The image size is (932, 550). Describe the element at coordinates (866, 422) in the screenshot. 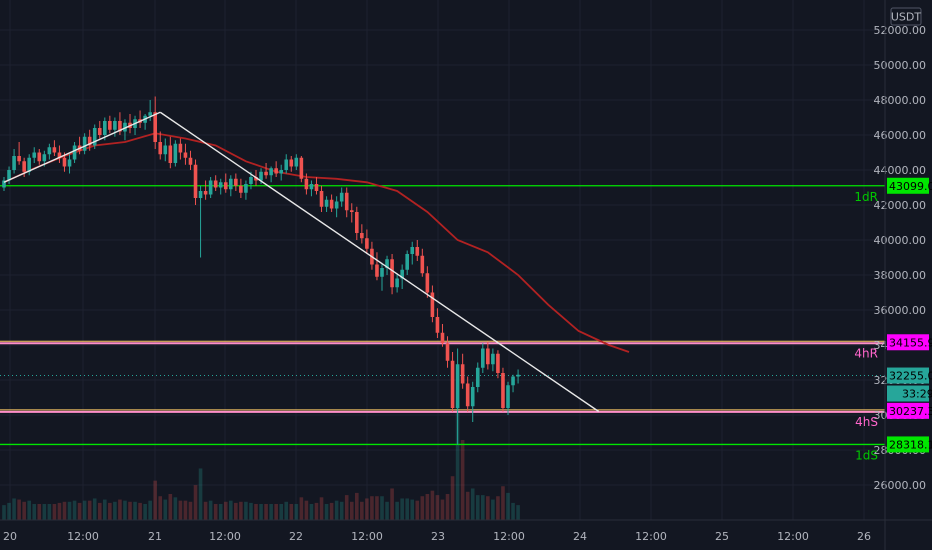

I see `level-tag: 4hS` at that location.